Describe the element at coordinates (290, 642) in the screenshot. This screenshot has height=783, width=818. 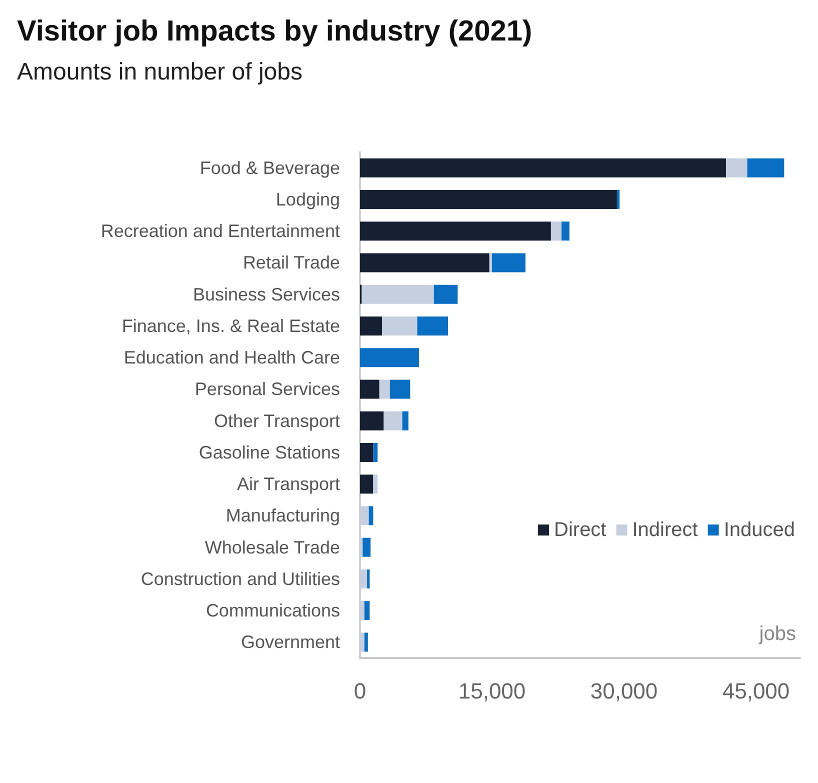
I see `y-tick-label: Government` at that location.